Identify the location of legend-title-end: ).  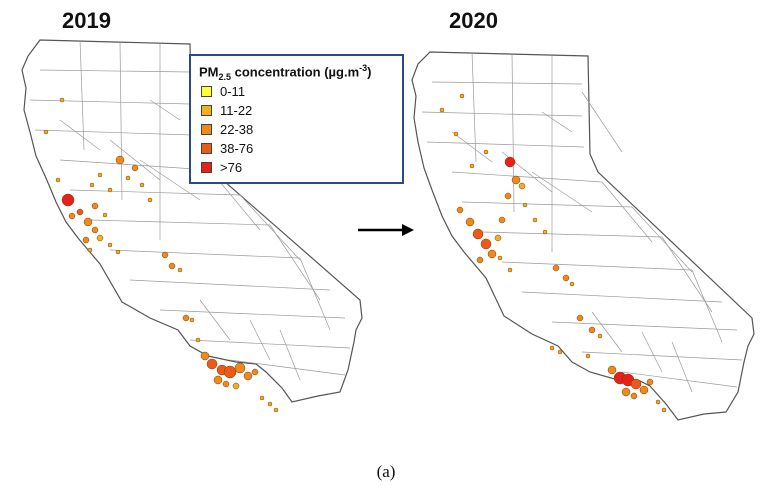
(369, 72).